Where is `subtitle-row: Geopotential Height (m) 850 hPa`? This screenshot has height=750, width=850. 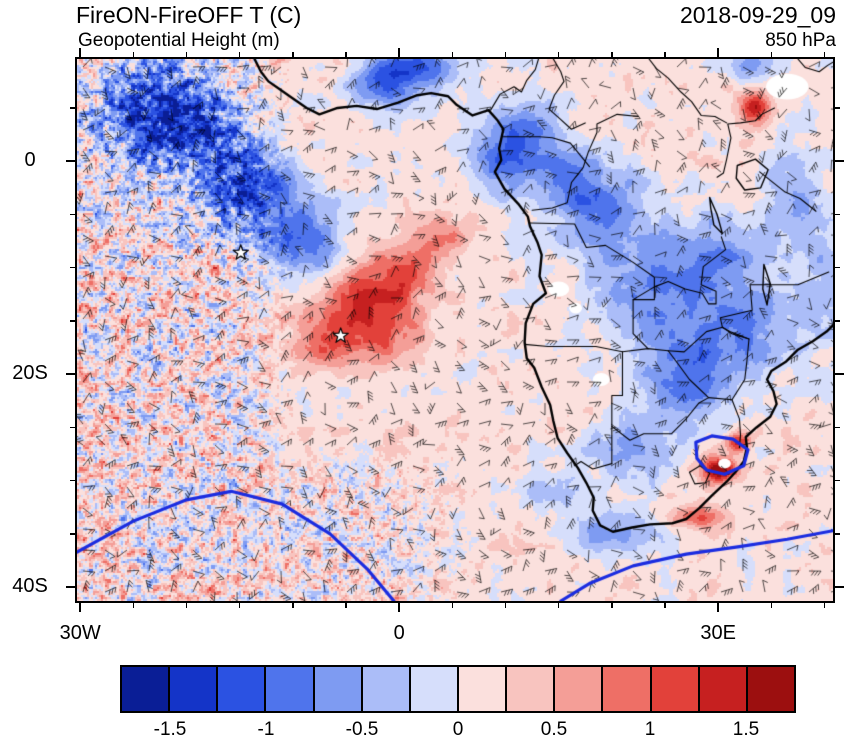 subtitle-row: Geopotential Height (m) 850 hPa is located at coordinates (457, 41).